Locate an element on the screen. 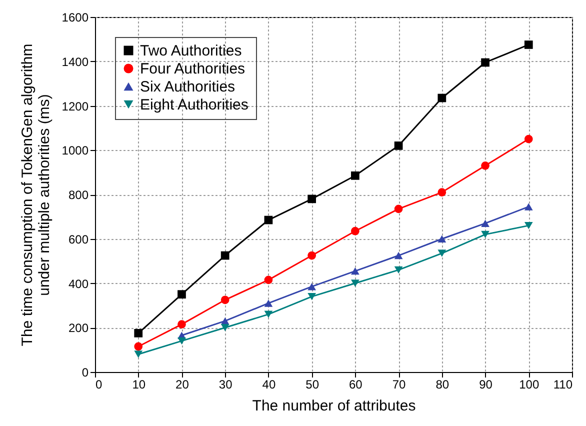  x-tick-label: 50 is located at coordinates (313, 385).